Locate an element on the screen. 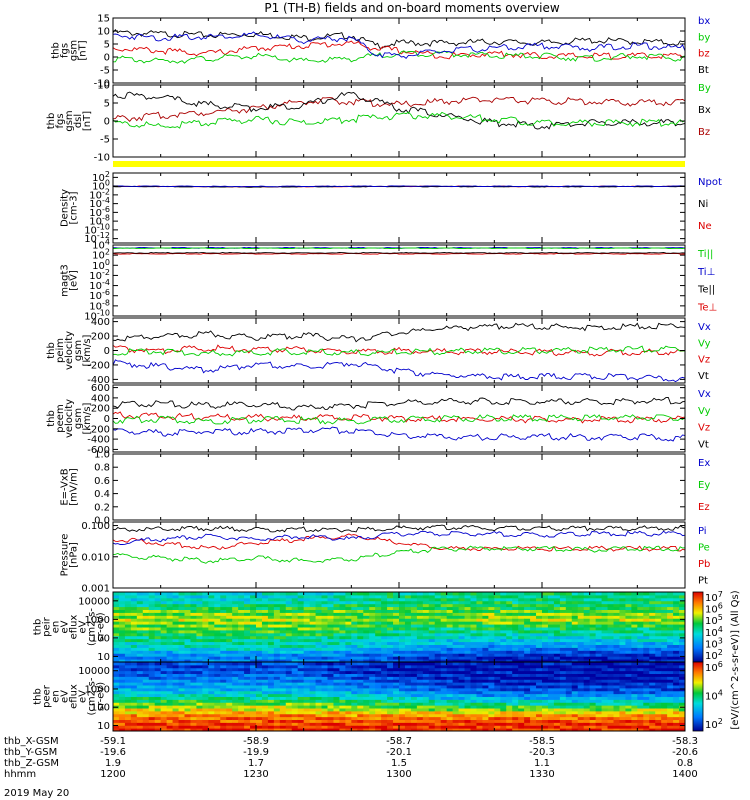 The image size is (750, 800). y-tick-label: 10 is located at coordinates (103, 86).